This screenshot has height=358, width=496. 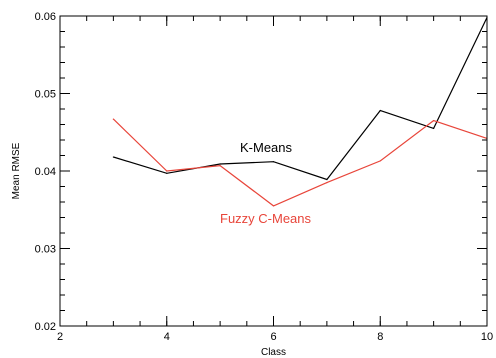 I want to click on x-tick-label: 6, so click(x=273, y=337).